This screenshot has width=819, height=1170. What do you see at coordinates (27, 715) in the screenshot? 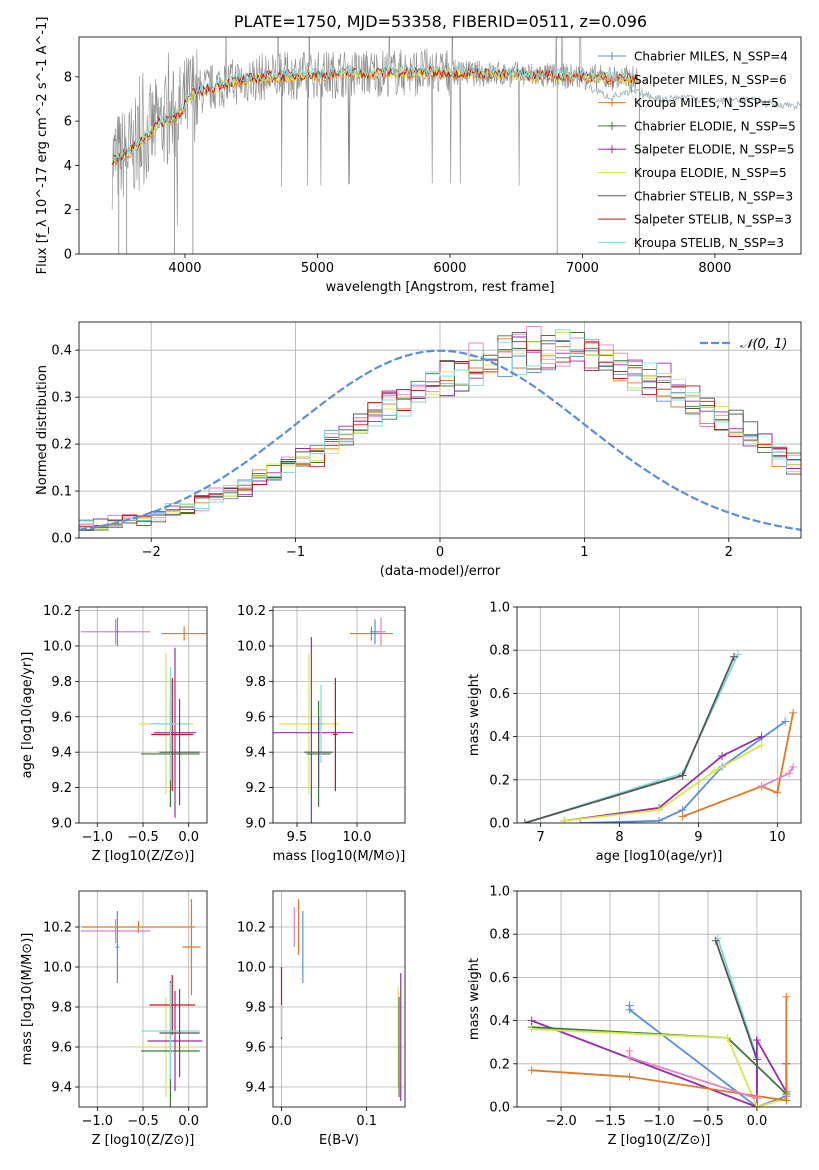
I see `y-axis-label: age [log10(age/yr)]` at bounding box center [27, 715].